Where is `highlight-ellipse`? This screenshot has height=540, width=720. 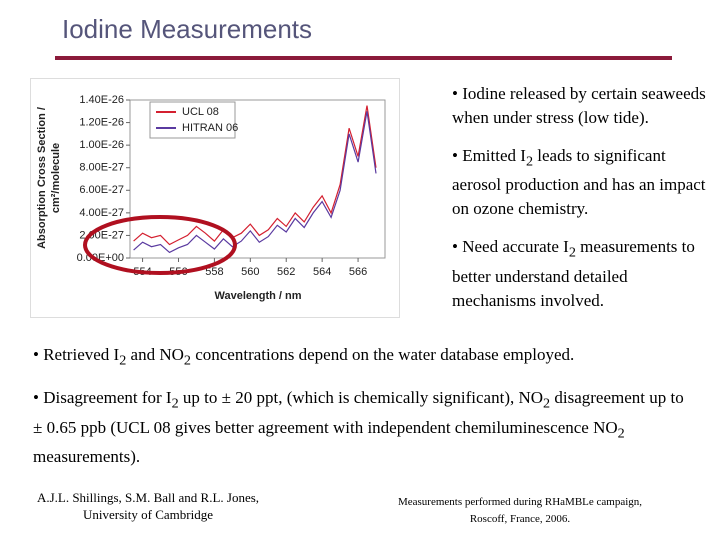 highlight-ellipse is located at coordinates (160, 245).